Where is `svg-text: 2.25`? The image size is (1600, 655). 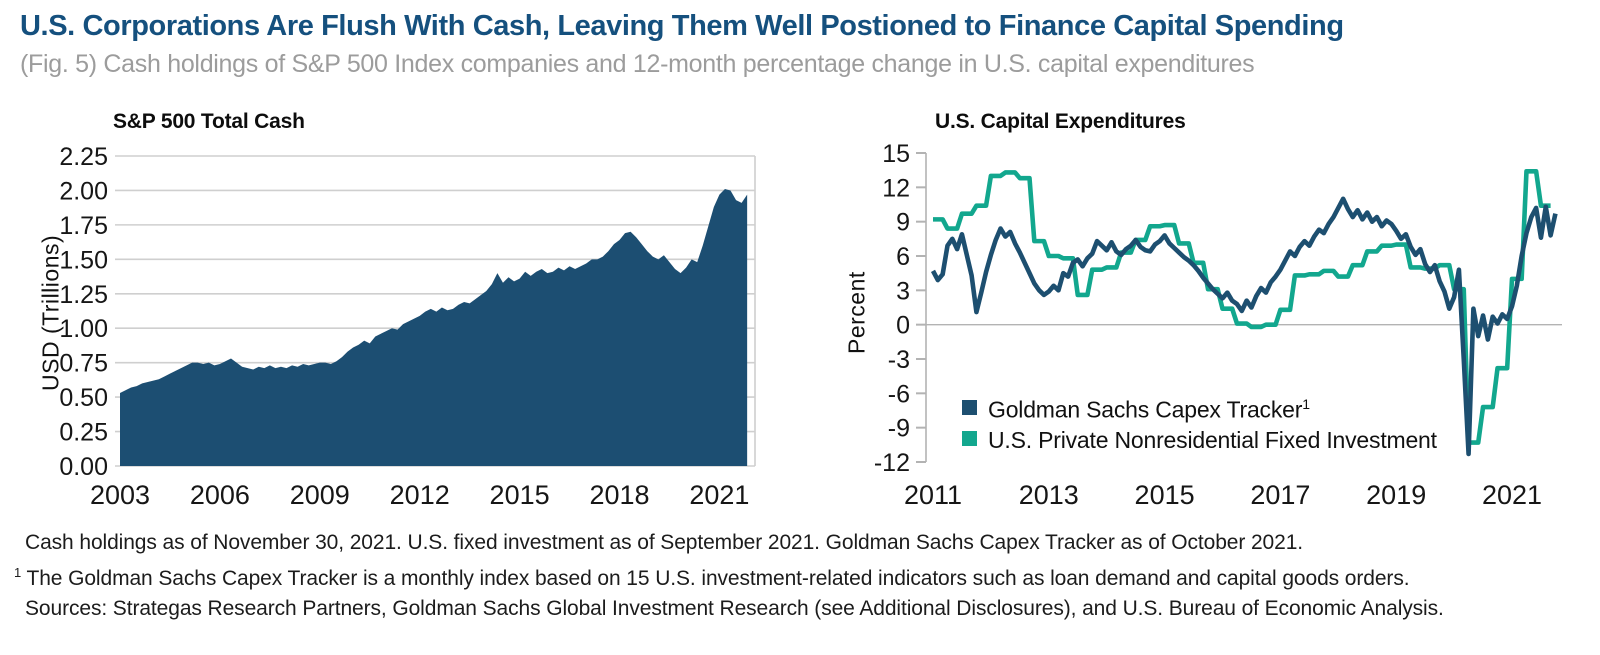 svg-text: 2.25 is located at coordinates (83, 157).